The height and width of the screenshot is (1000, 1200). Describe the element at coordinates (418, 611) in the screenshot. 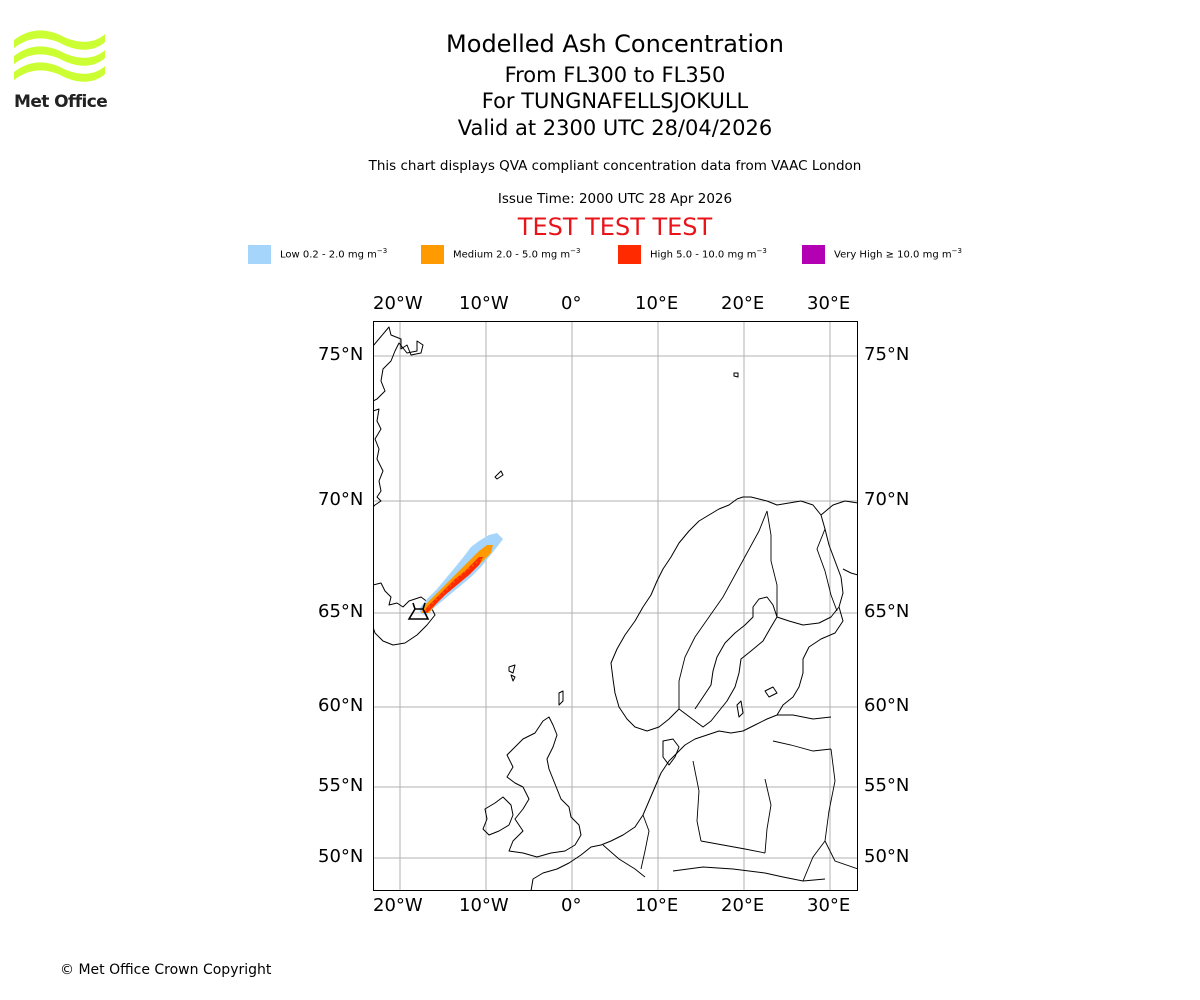

I see `volcano-marker-icon` at that location.